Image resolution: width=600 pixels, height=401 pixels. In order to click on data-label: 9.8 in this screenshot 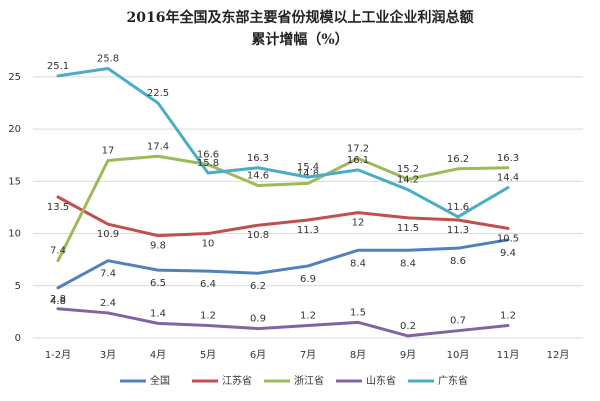, I will do `click(158, 246)`.